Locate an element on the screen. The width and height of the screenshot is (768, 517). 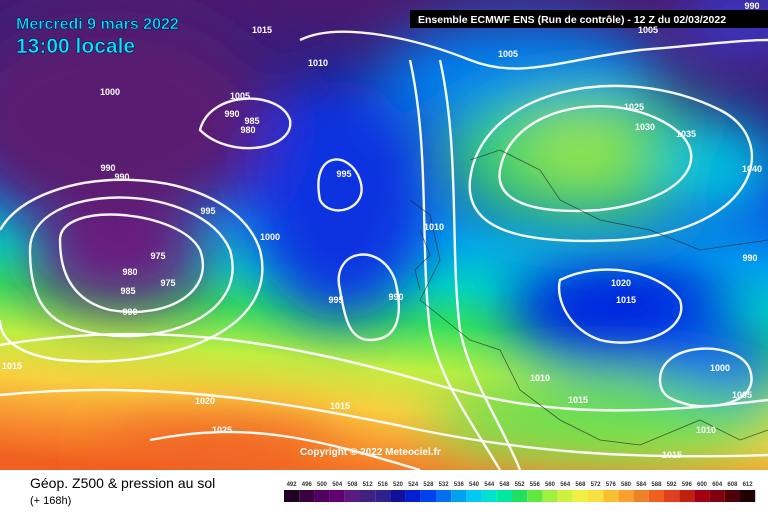
scale-label: 596 is located at coordinates (687, 485).